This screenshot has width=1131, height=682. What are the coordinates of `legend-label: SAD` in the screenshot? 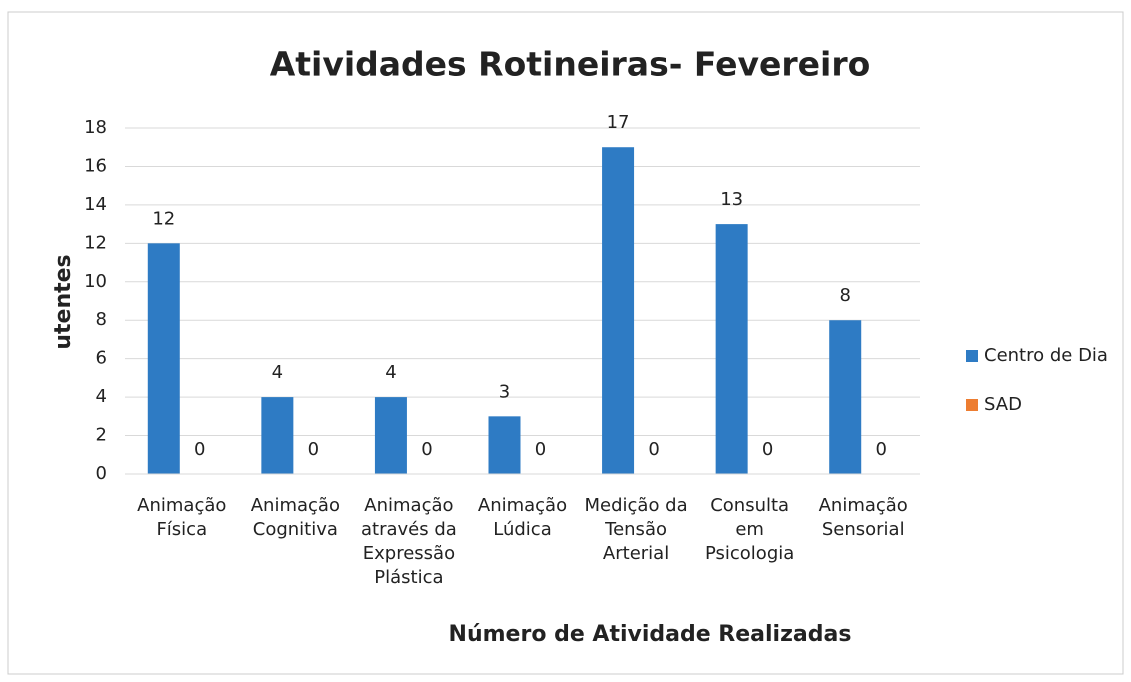 It's located at (1003, 404).